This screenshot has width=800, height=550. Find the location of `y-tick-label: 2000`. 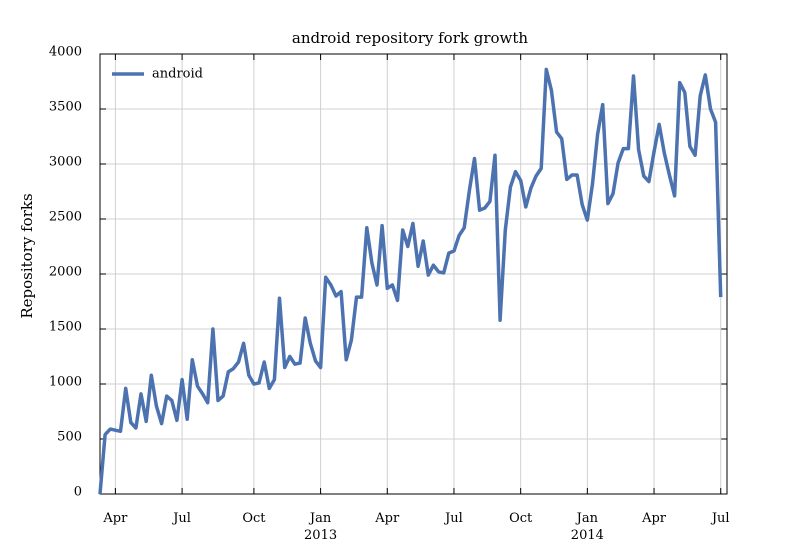

y-tick-label: 2000 is located at coordinates (65, 272).